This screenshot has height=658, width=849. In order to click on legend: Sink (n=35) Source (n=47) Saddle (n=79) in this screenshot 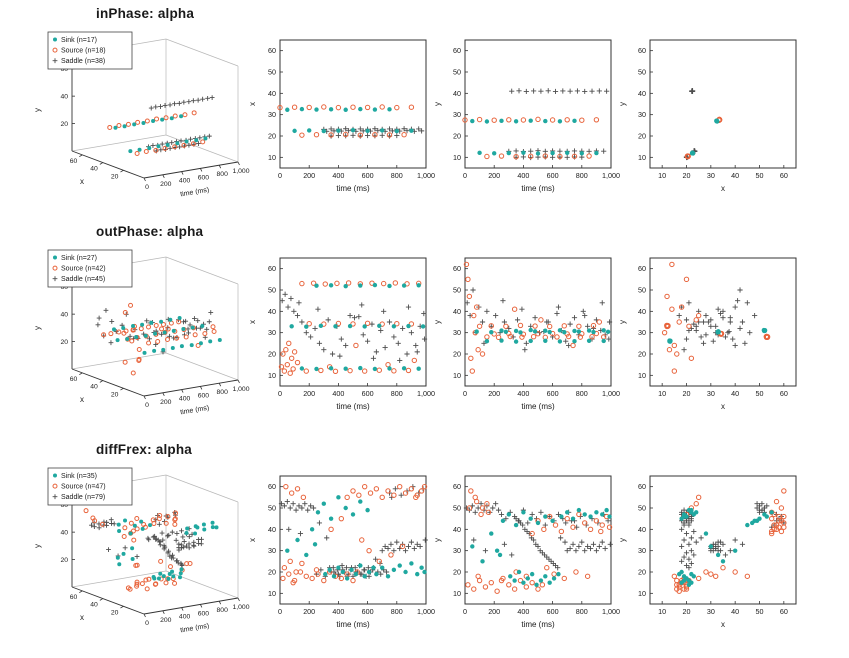, I will do `click(90, 486)`.